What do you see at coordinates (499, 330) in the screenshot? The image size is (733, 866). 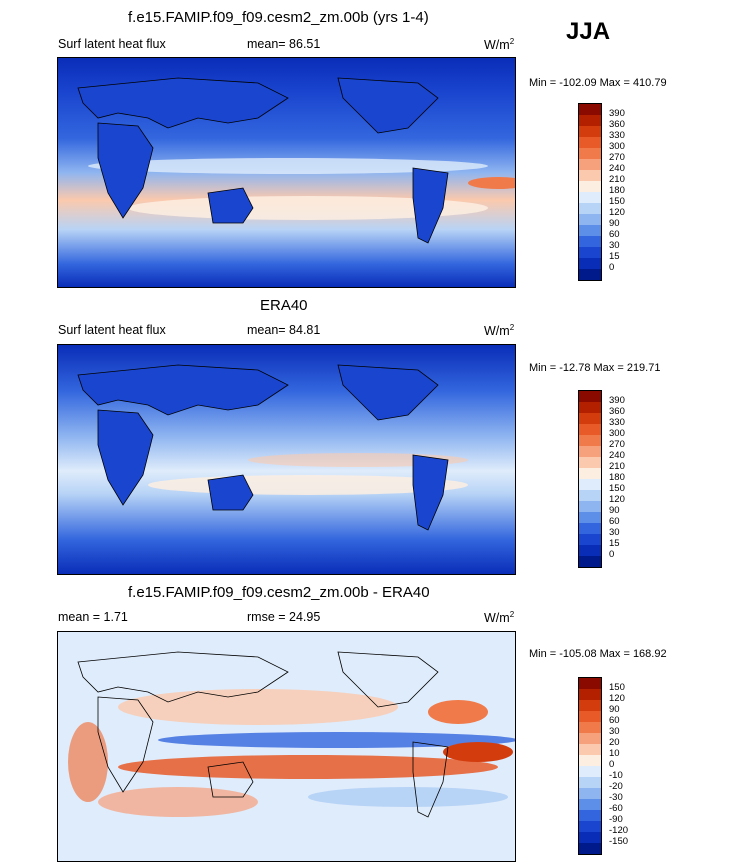 I see `panel-2-units: W/m2` at bounding box center [499, 330].